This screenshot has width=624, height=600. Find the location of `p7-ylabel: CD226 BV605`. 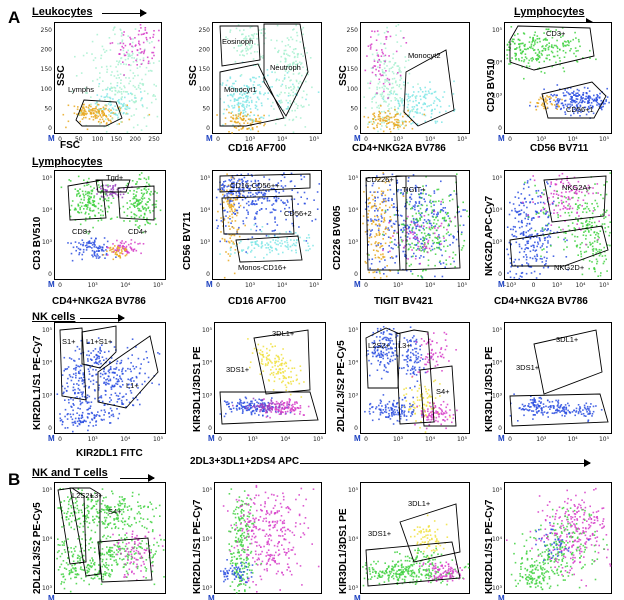

p7-ylabel: CD226 BV605 is located at coordinates (337, 237).